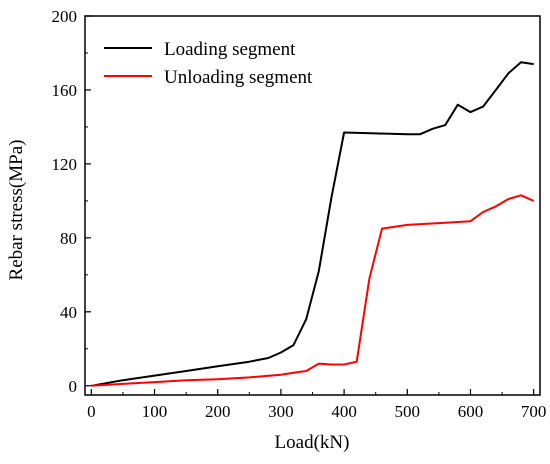 The image size is (550, 464). I want to click on x-tick-label: 400, so click(344, 411).